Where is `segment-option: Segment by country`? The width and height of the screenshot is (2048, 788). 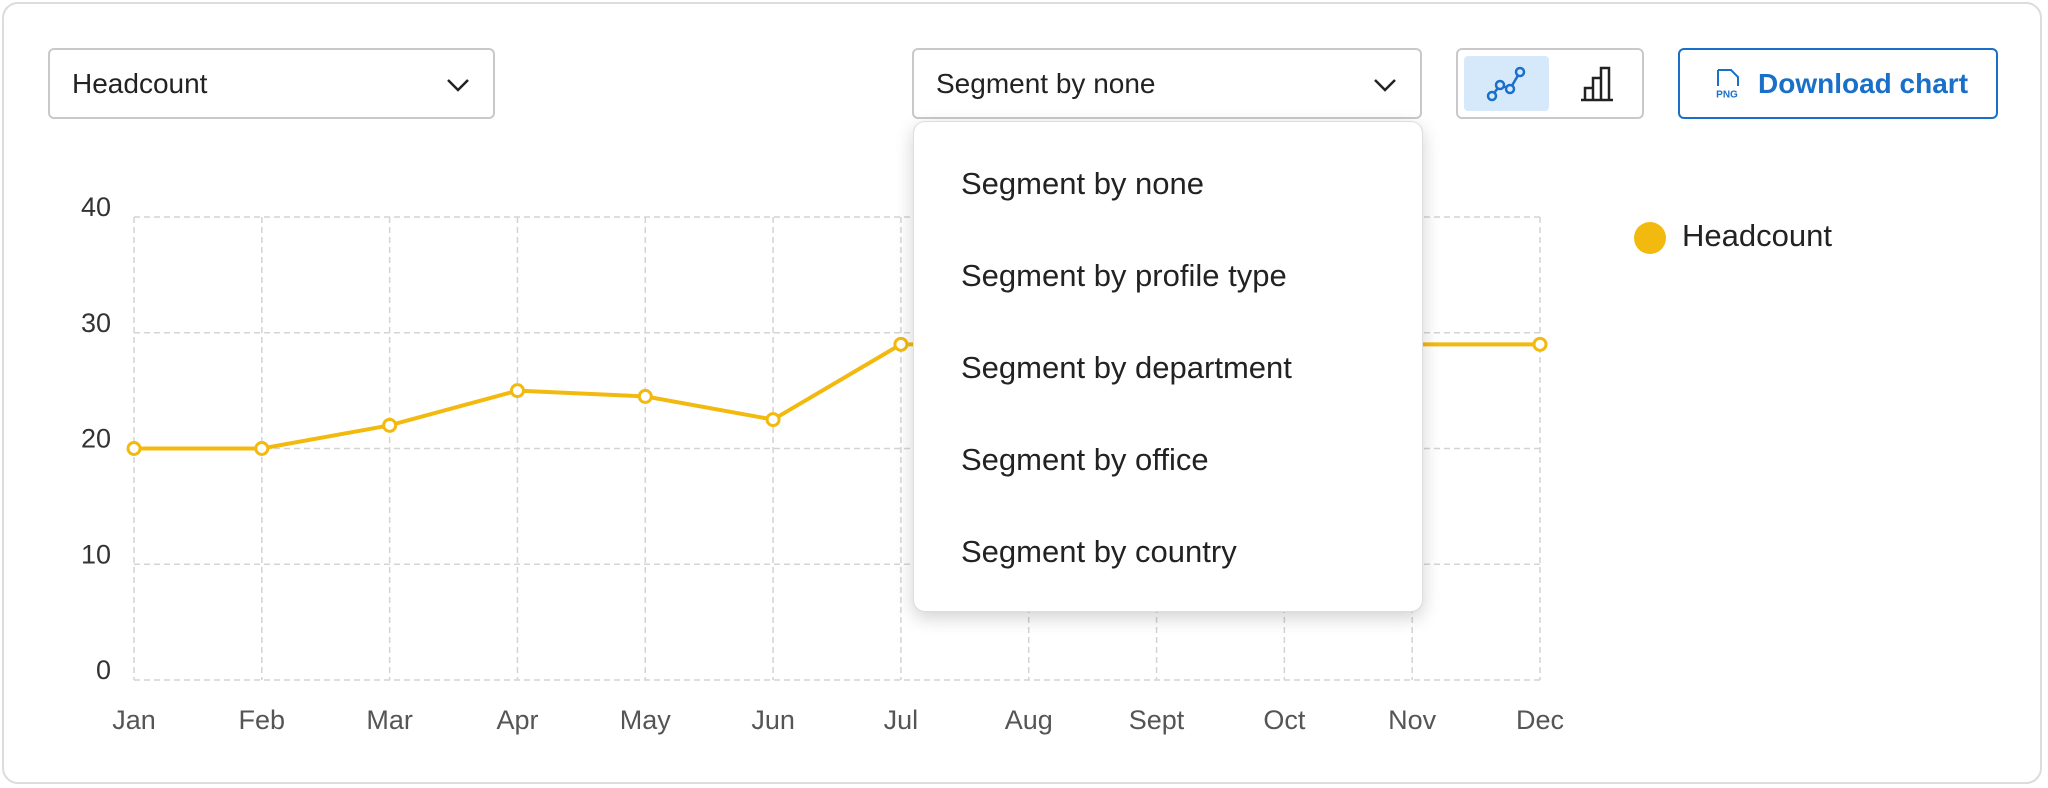
segment-option: Segment by country is located at coordinates (1099, 551).